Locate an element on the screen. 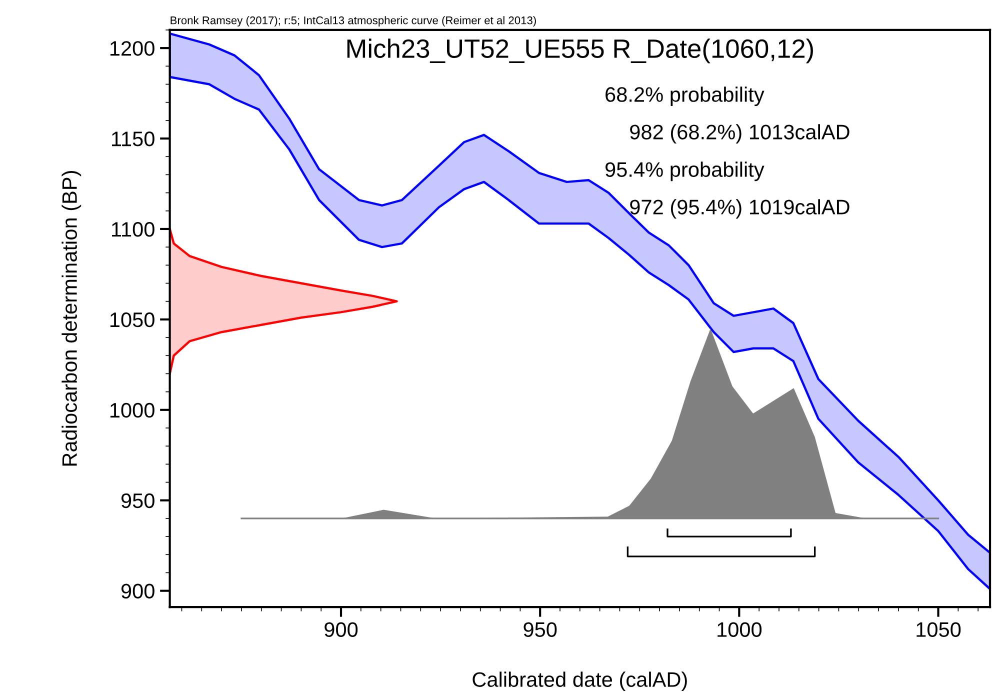 This screenshot has height=697, width=993. x-axis-title: Calibrated date (calAD) is located at coordinates (579, 682).